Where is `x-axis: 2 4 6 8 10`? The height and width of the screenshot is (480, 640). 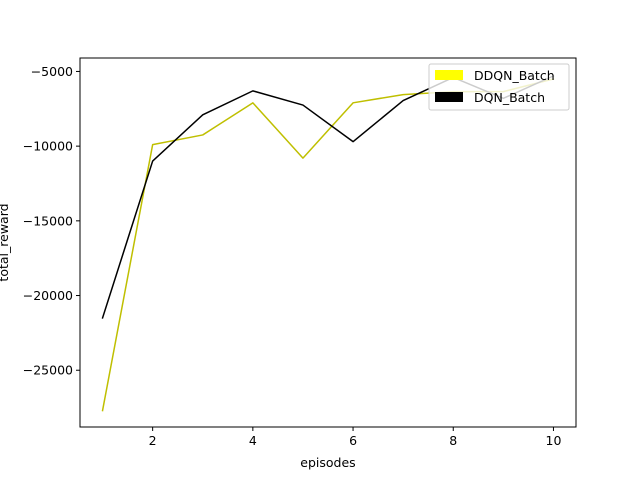 x-axis: 2 4 6 8 10 is located at coordinates (355, 437).